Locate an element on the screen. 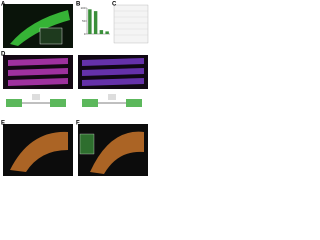  y-tick-label: 50 is located at coordinates (84, 21).